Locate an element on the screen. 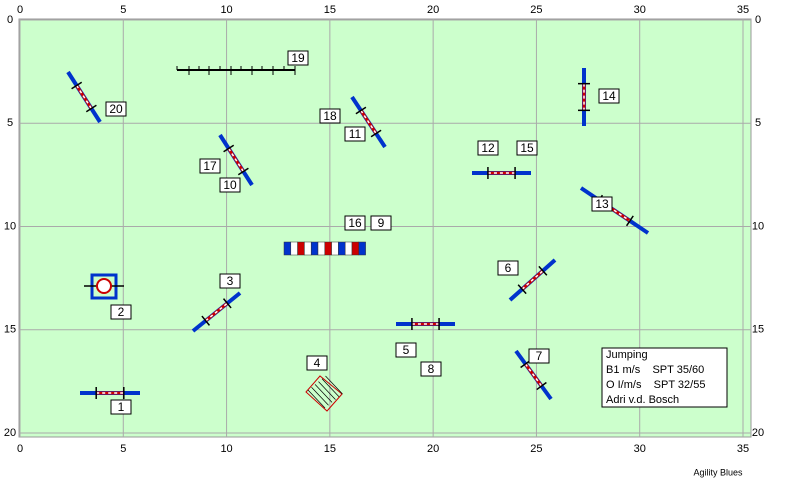 The height and width of the screenshot is (483, 800). obstacle-number: 3 is located at coordinates (230, 281).